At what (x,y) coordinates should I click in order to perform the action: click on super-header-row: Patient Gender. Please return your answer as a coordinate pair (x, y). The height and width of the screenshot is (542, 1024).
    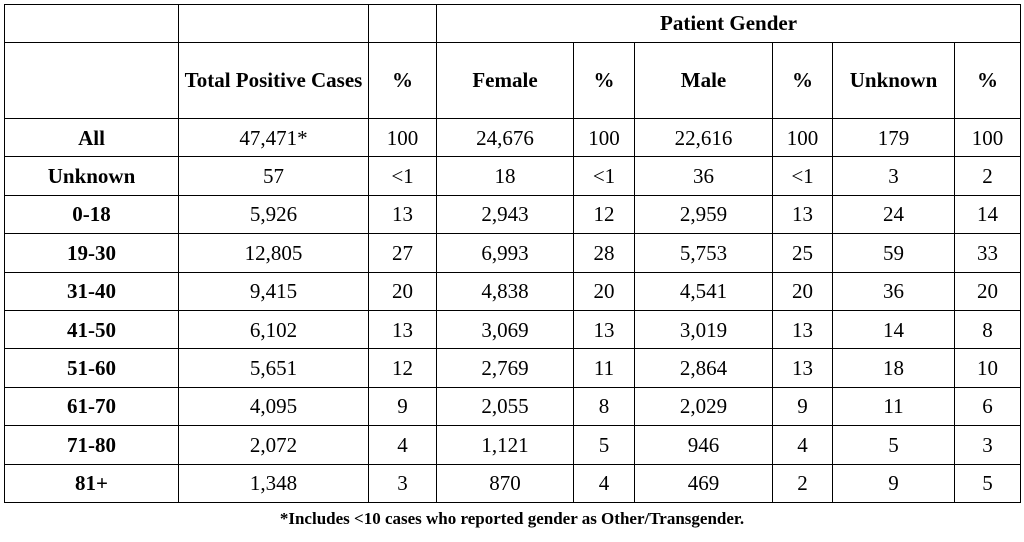
    Looking at the image, I should click on (513, 23).